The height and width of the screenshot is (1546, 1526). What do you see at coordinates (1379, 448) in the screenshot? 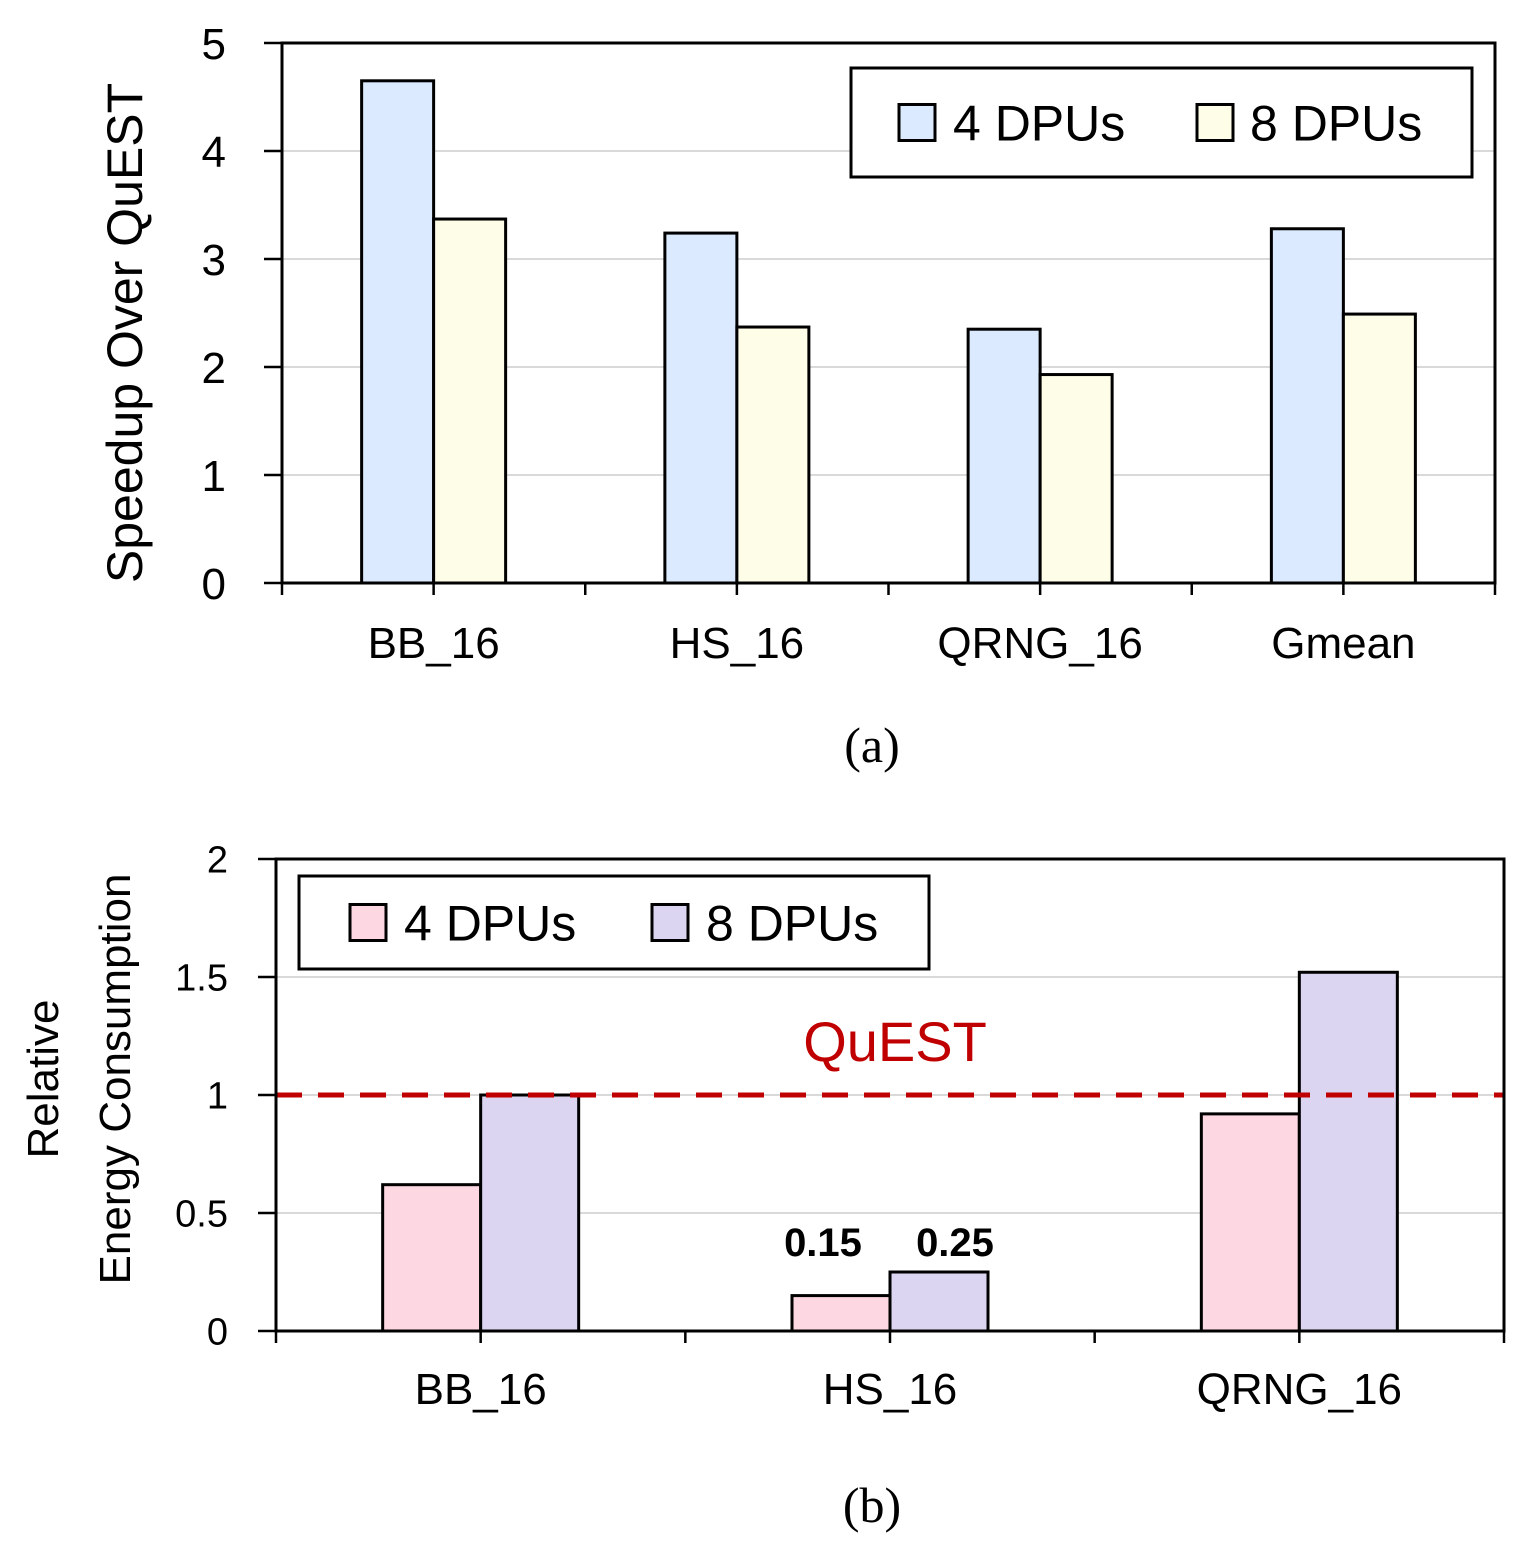
I see `chart-a-bar-gmean-8-dpus` at bounding box center [1379, 448].